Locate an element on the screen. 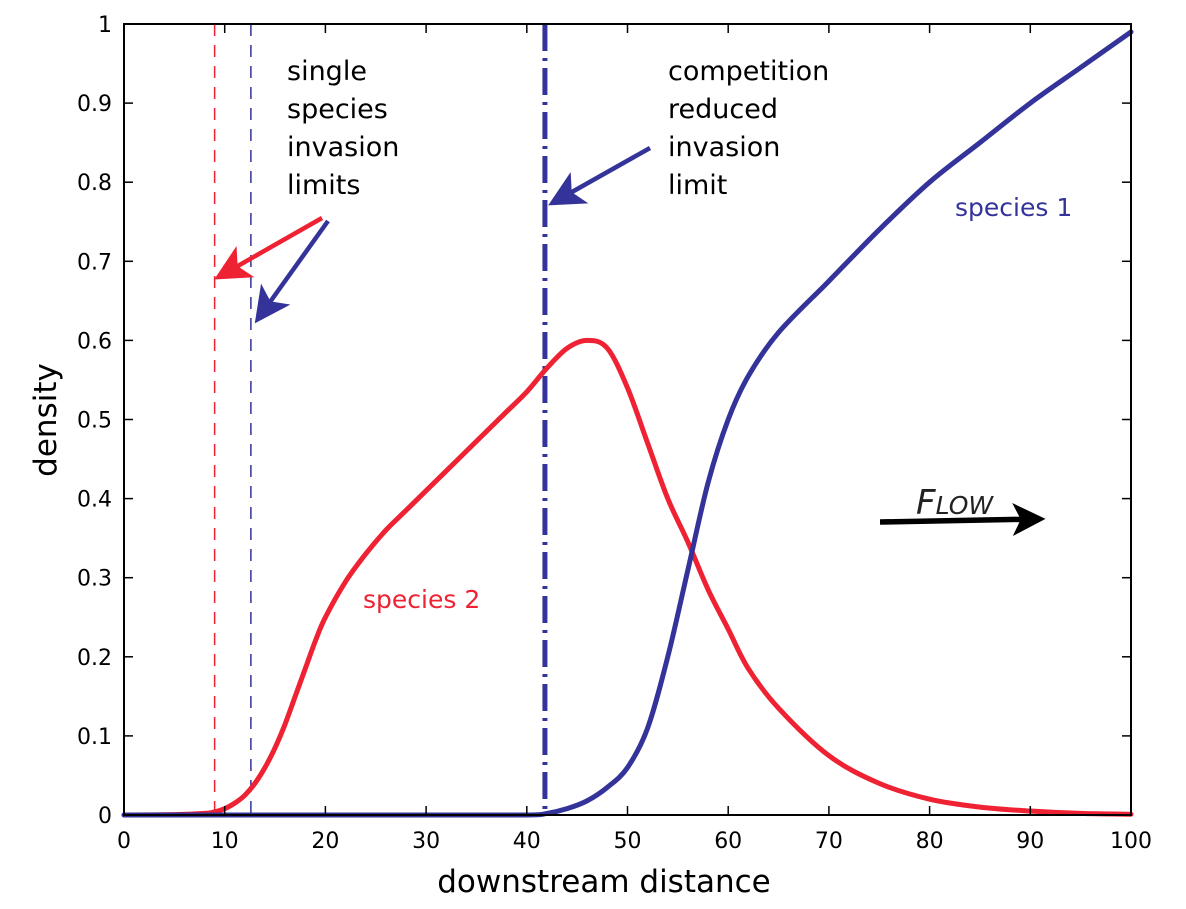  y-tick-label: 0.1 is located at coordinates (94, 737).